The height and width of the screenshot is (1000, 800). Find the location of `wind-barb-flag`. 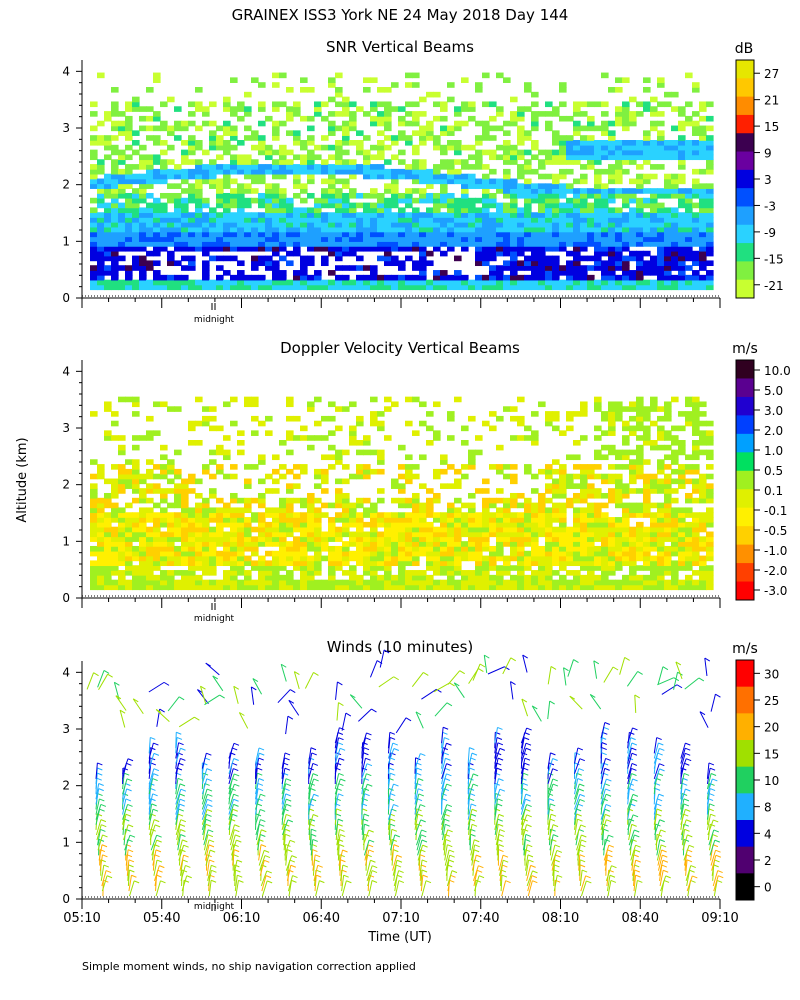

wind-barb-flag is located at coordinates (158, 711).